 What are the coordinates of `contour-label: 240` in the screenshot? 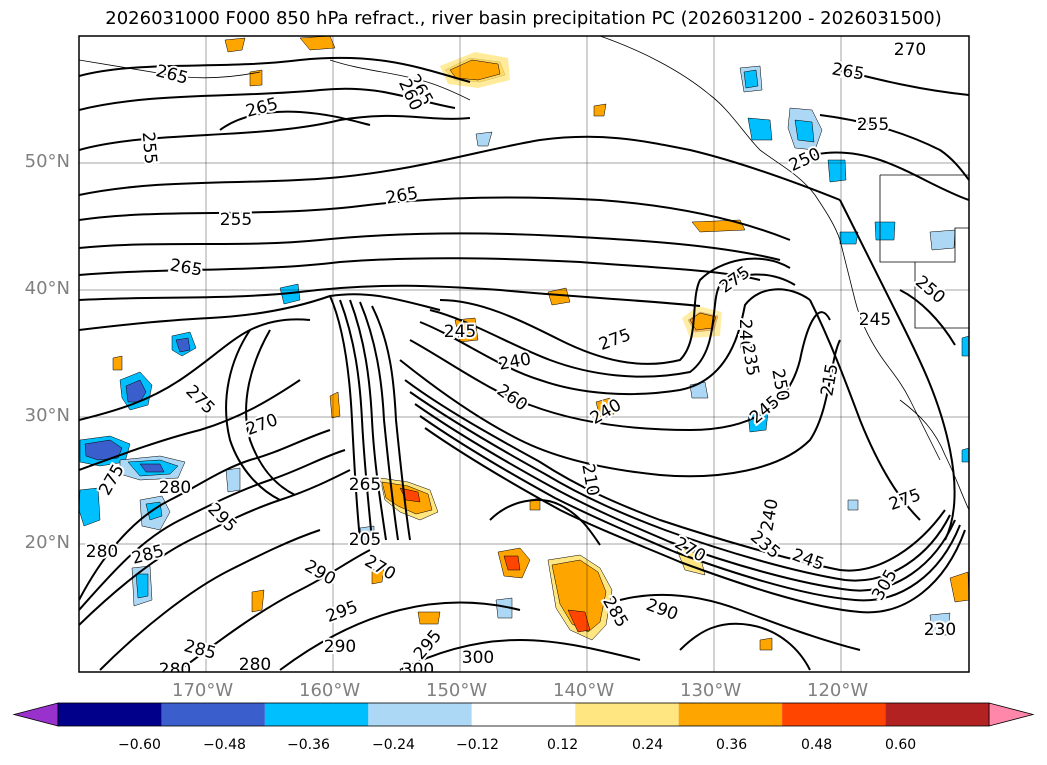 It's located at (745, 335).